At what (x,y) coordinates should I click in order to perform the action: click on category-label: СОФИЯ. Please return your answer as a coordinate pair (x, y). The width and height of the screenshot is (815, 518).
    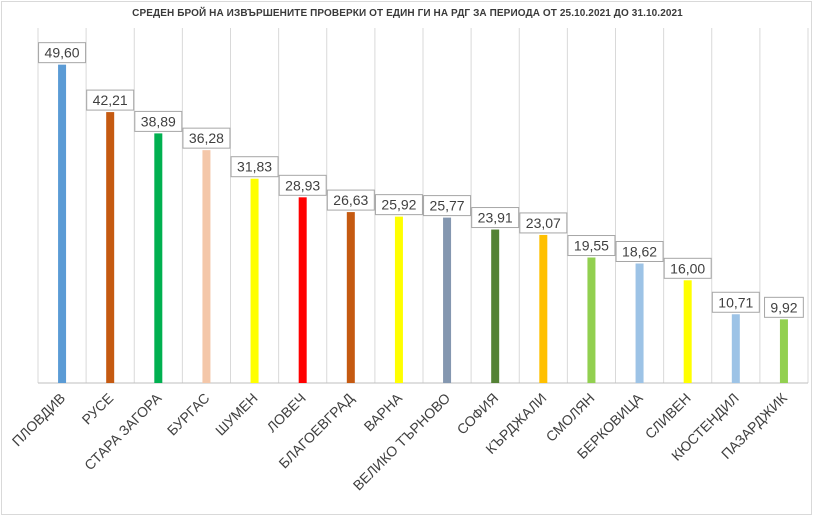
    Looking at the image, I should click on (478, 414).